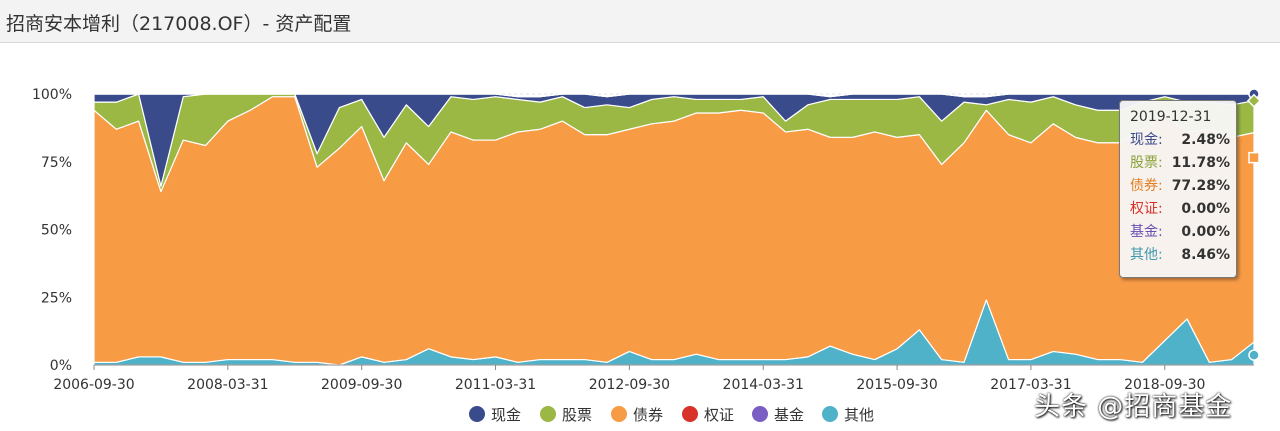 This screenshot has width=1280, height=431. Describe the element at coordinates (640, 21) in the screenshot. I see `title-bar: 招商安本增利（217008.OF）- 资产配置` at that location.